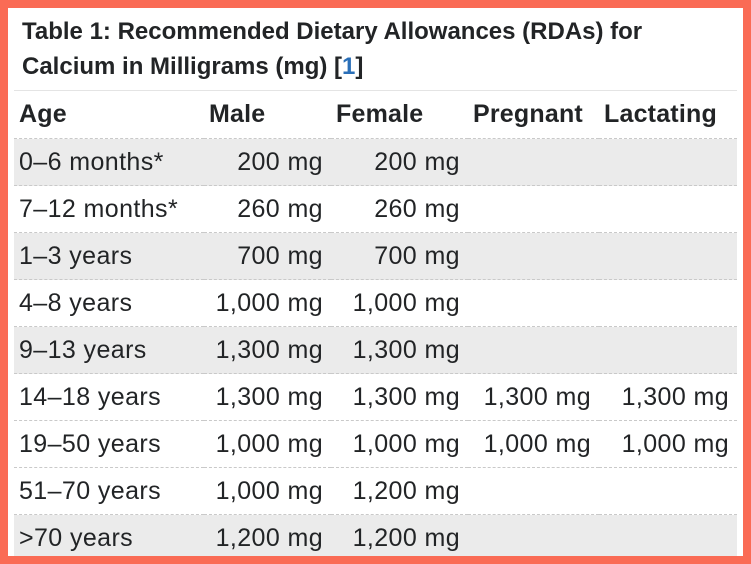 The image size is (751, 564). I want to click on age-cell: 1–3 years, so click(109, 256).